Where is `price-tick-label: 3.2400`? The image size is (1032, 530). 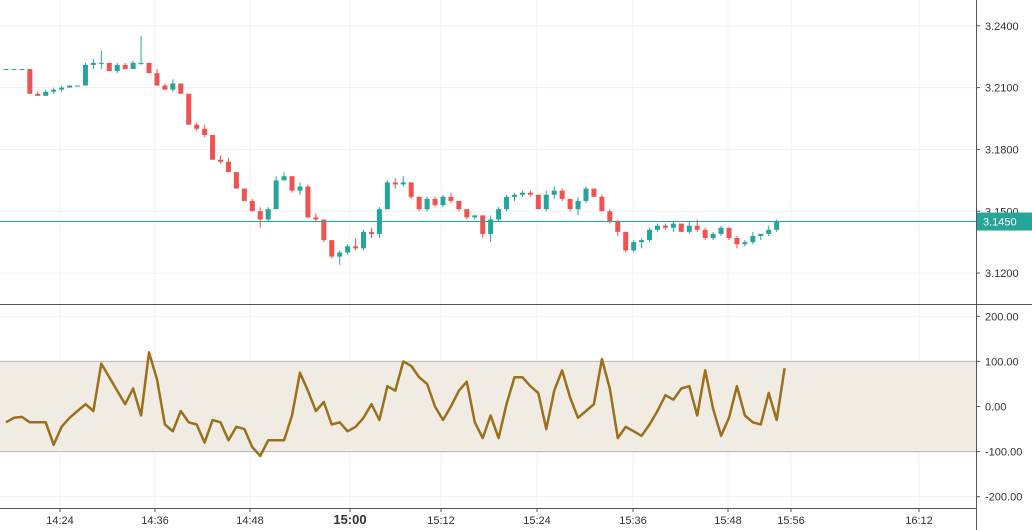
price-tick-label: 3.2400 is located at coordinates (1002, 27).